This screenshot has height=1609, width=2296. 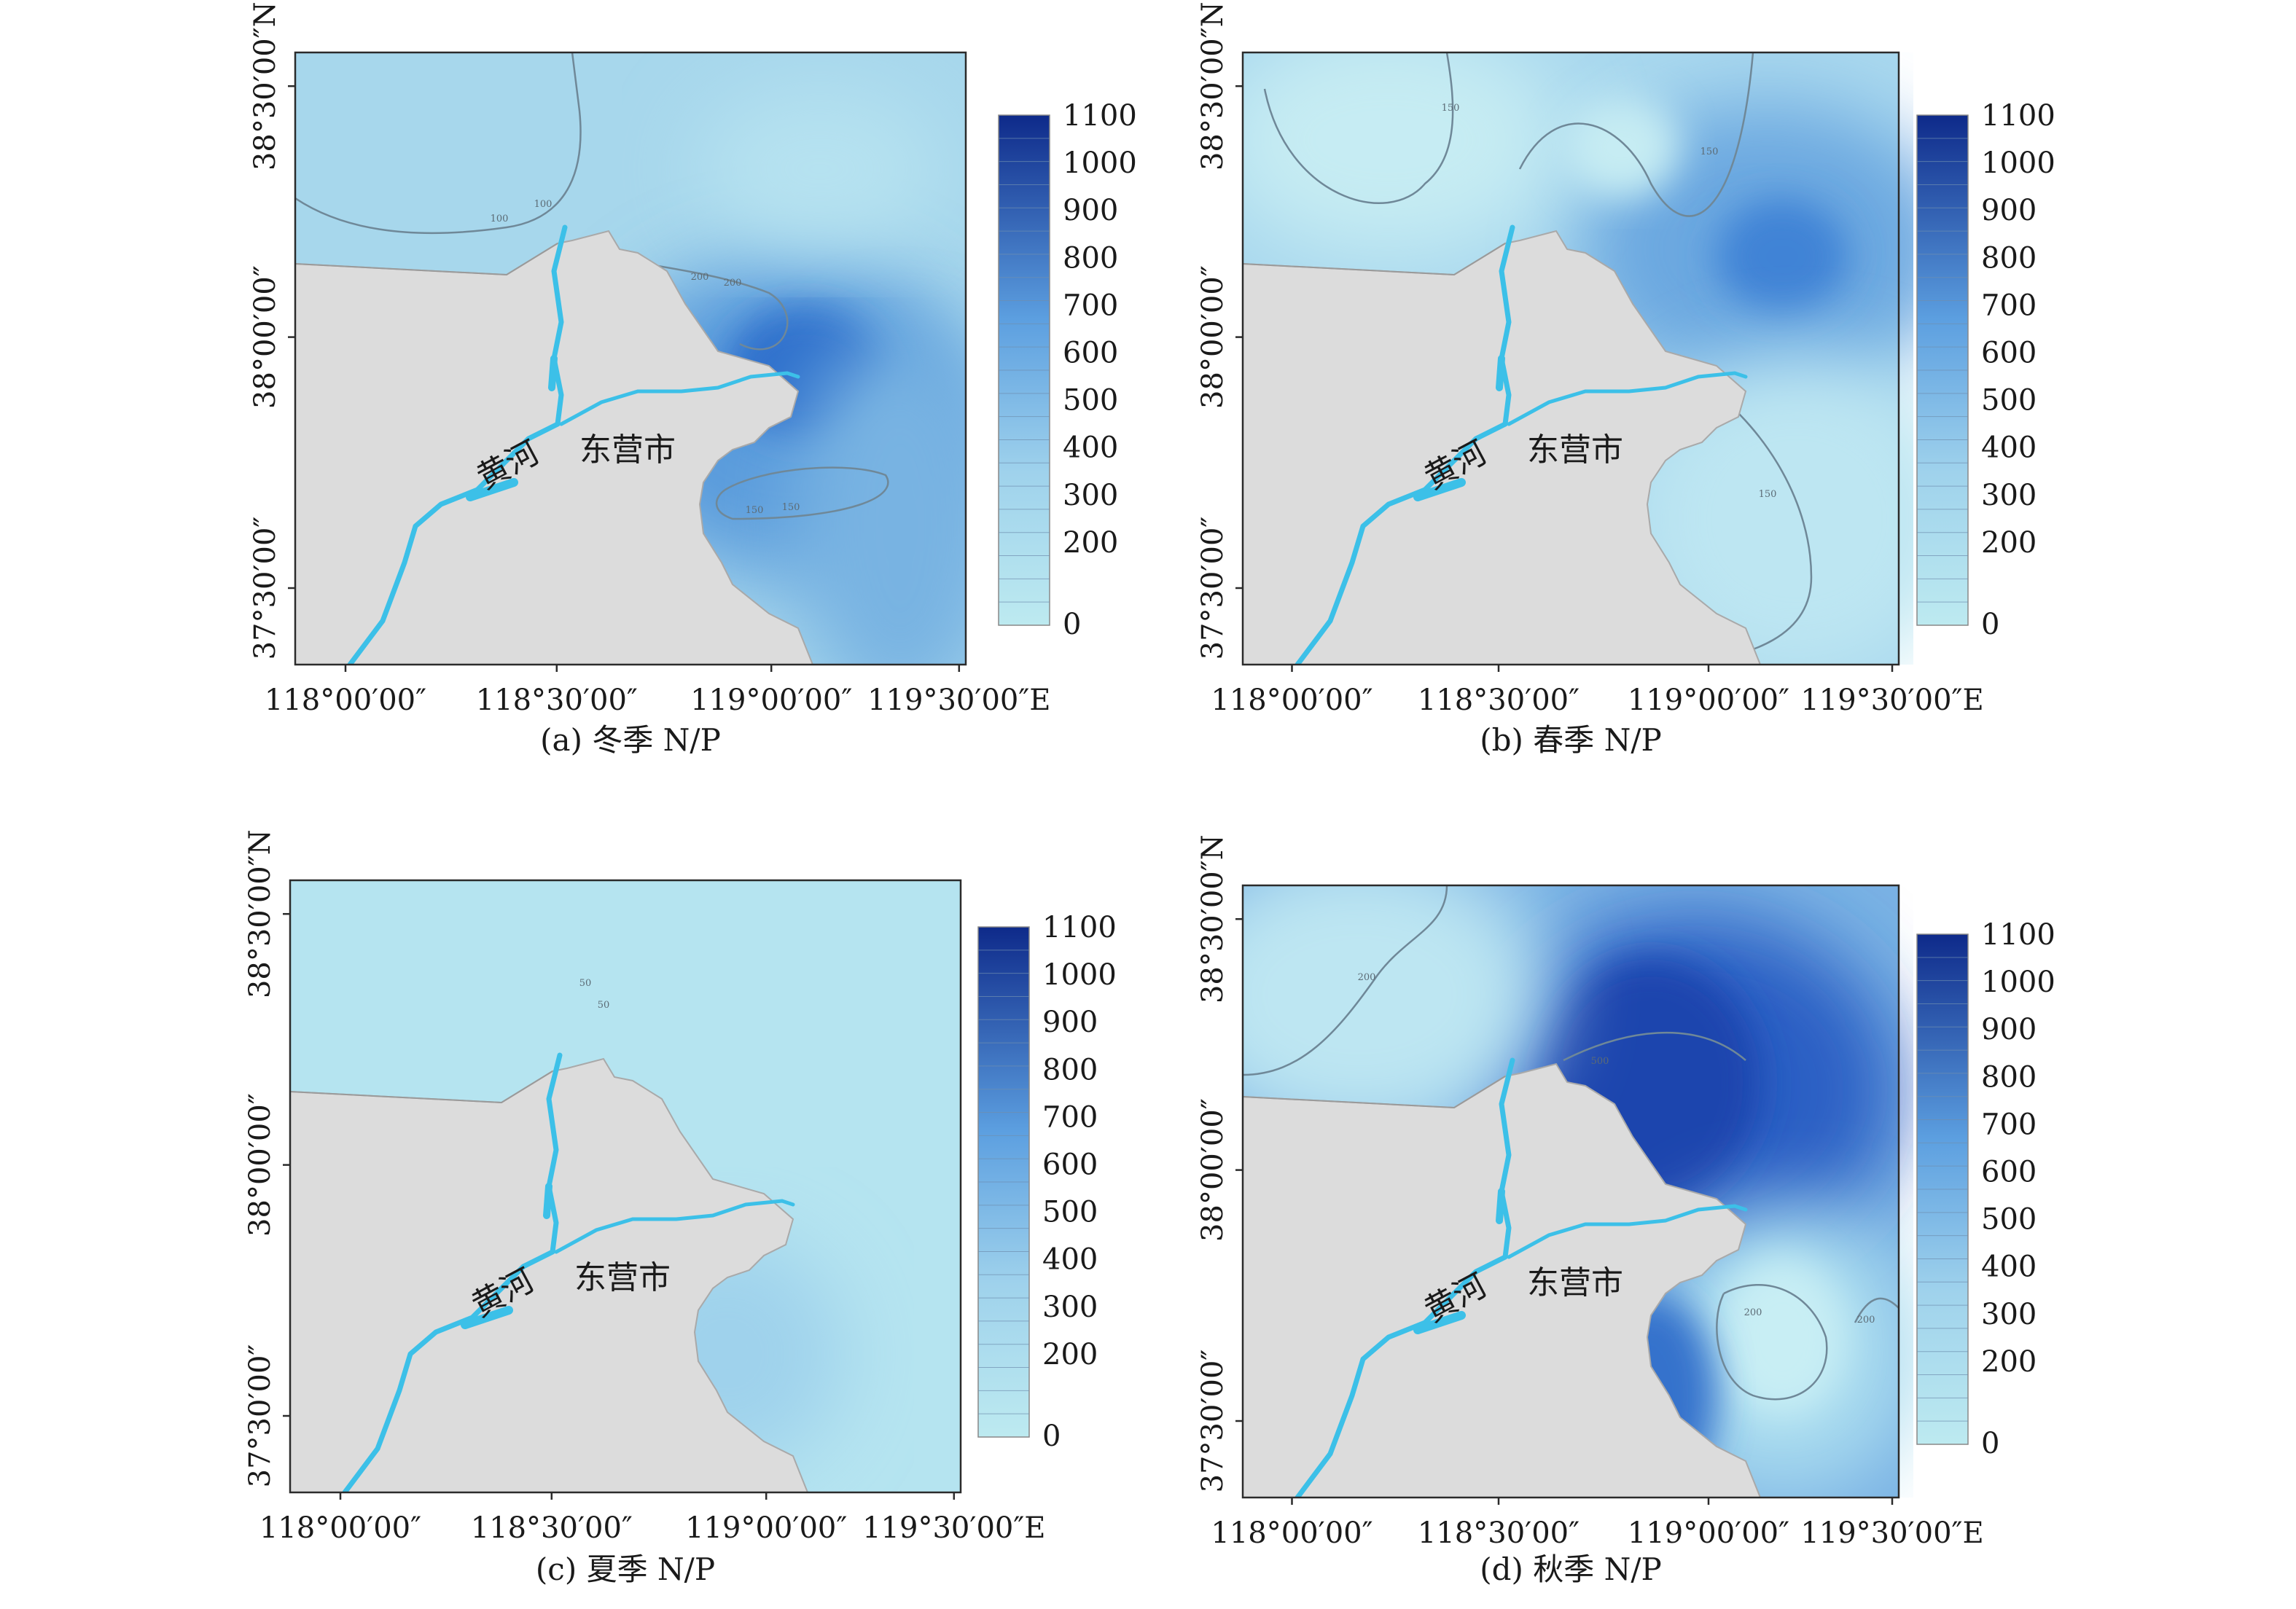 What do you see at coordinates (626, 1569) in the screenshot?
I see `panel-caption: (c) 夏季 N/P` at bounding box center [626, 1569].